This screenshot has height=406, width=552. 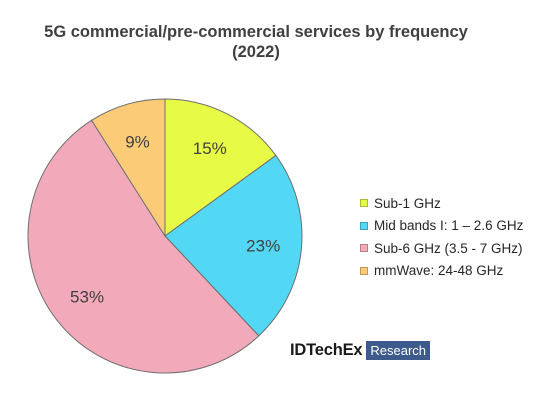 I want to click on pie-slice-sub-1-ghz, so click(x=220, y=167).